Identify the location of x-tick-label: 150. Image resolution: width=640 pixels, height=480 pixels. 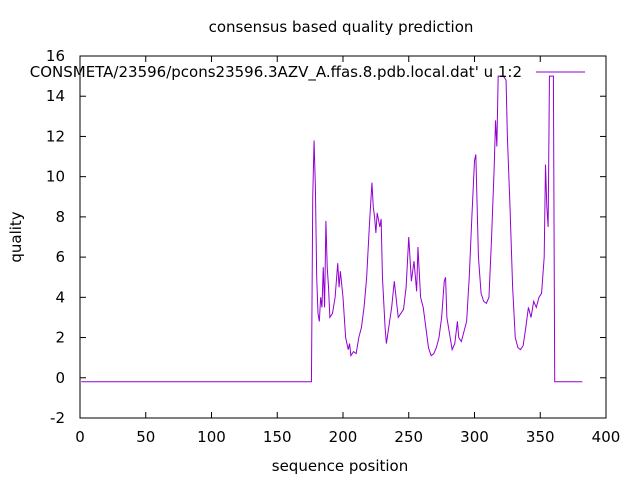
(277, 437).